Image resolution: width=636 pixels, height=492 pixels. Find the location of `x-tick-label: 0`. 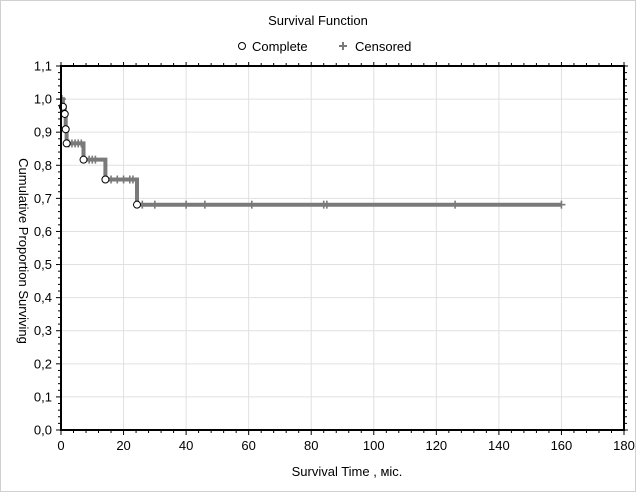

x-tick-label: 0 is located at coordinates (60, 445).